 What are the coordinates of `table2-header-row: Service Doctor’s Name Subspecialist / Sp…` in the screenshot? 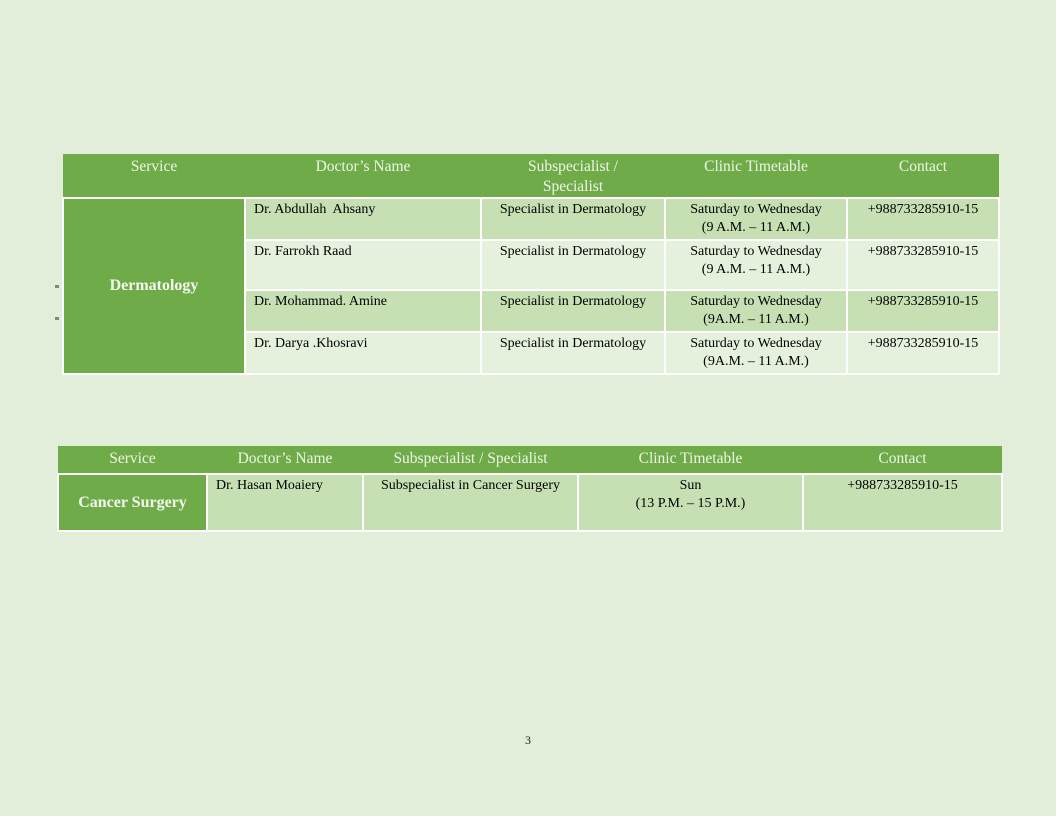 It's located at (530, 460).